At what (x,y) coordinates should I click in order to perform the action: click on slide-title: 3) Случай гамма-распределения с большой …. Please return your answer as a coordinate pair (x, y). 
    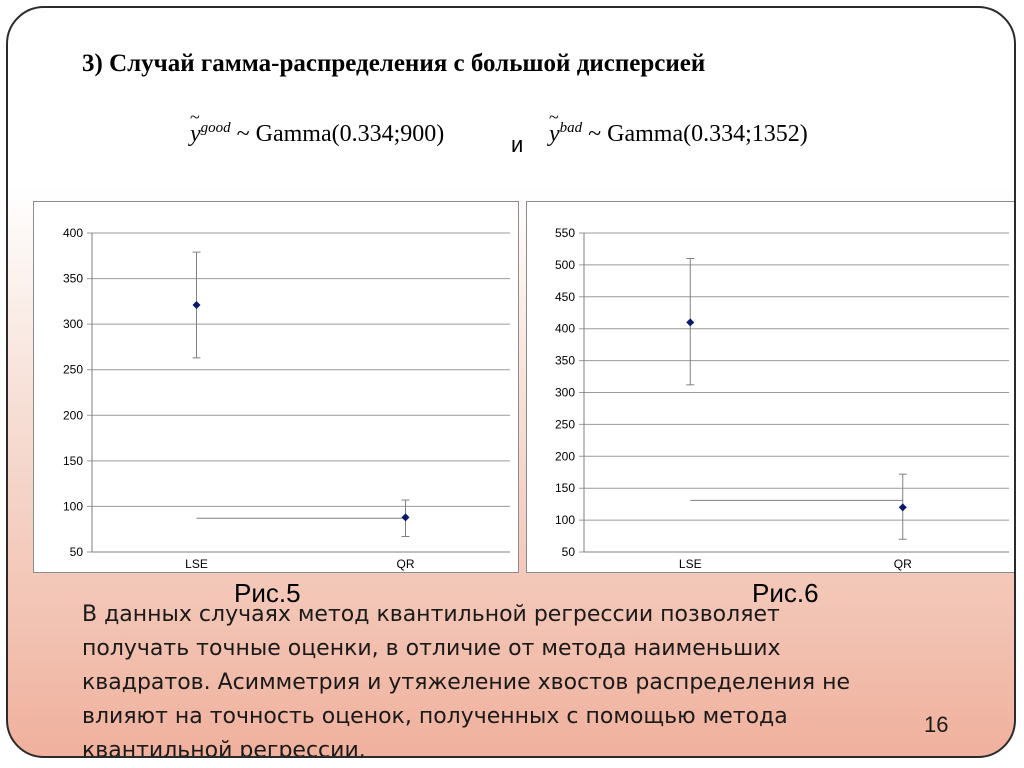
    Looking at the image, I should click on (394, 63).